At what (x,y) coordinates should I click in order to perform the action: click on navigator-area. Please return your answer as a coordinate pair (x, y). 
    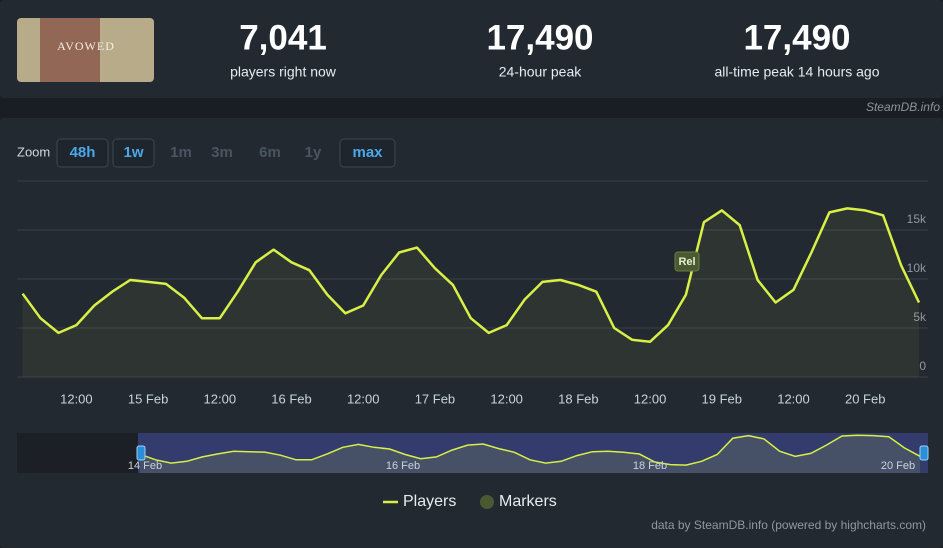
    Looking at the image, I should click on (530, 454).